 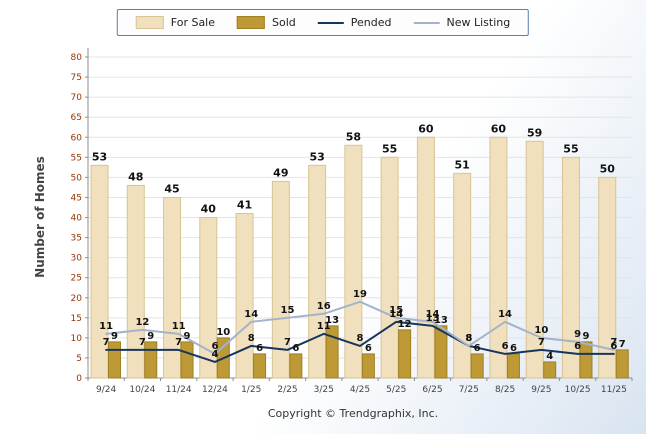 I want to click on sold-label: 10, so click(x=223, y=332).